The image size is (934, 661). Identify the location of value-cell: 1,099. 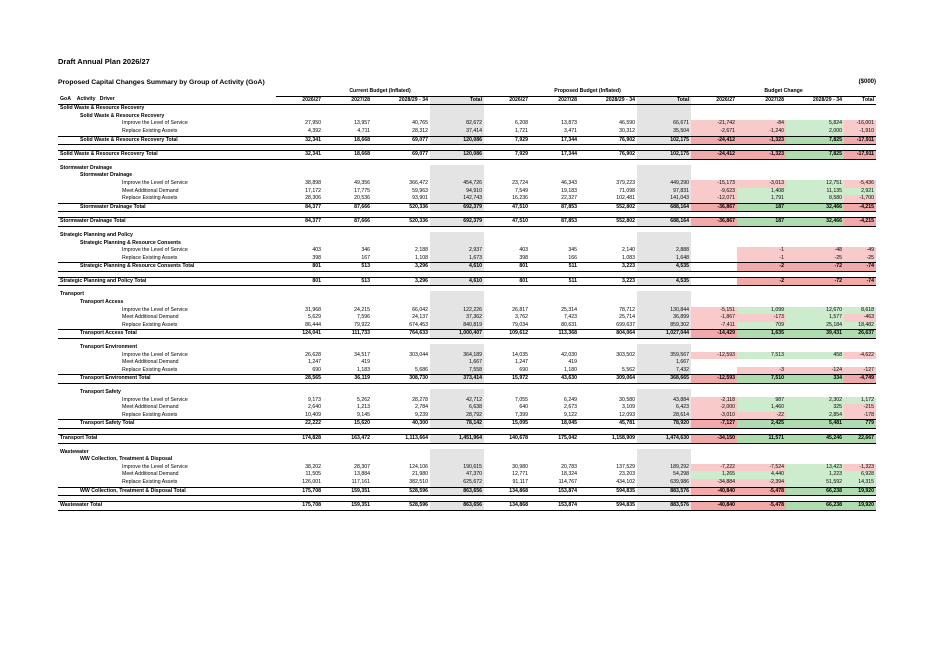
(762, 310).